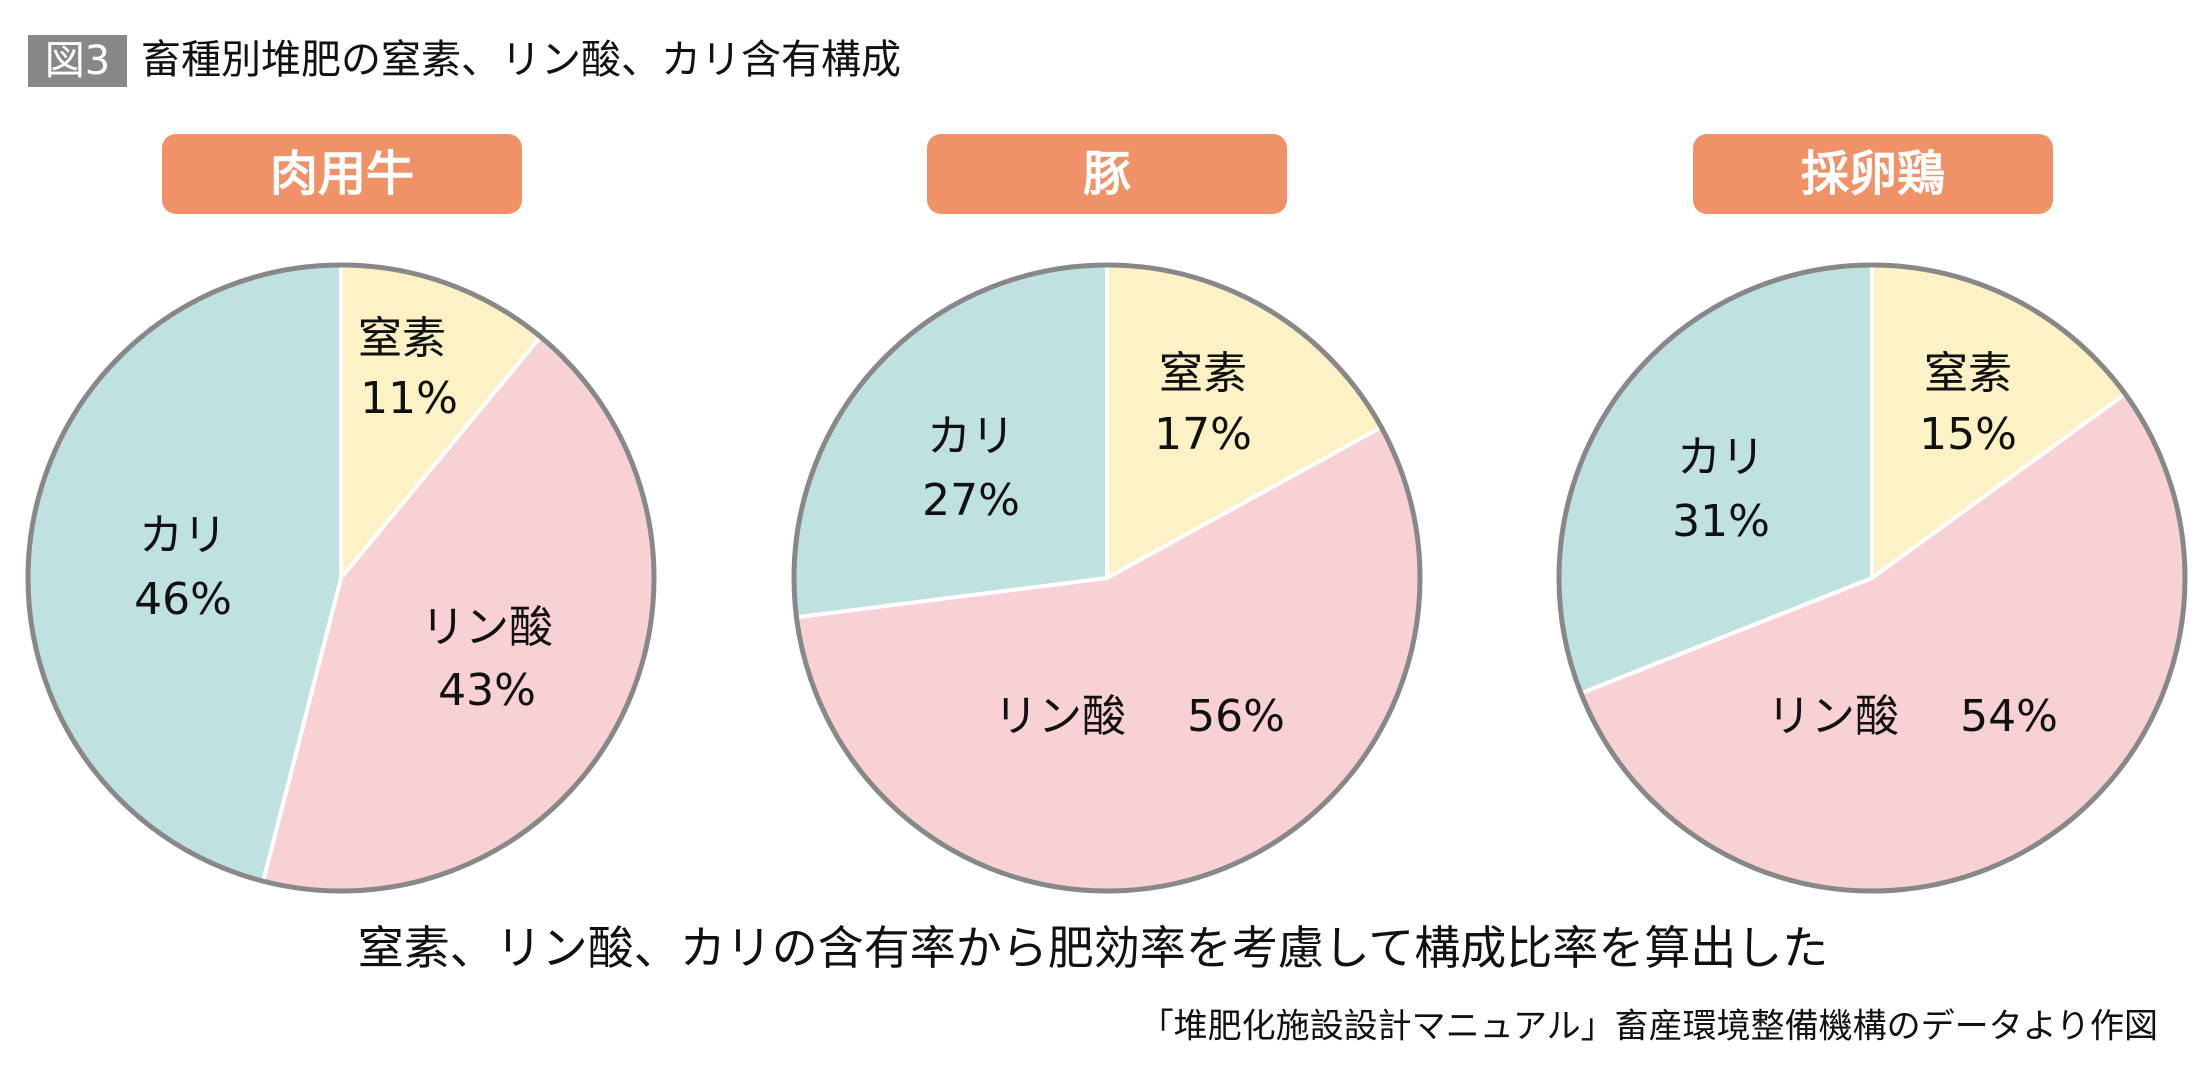 Image resolution: width=2212 pixels, height=1072 pixels. Describe the element at coordinates (342, 174) in the screenshot. I see `pie-title-beef-cattle: 肉用牛` at that location.